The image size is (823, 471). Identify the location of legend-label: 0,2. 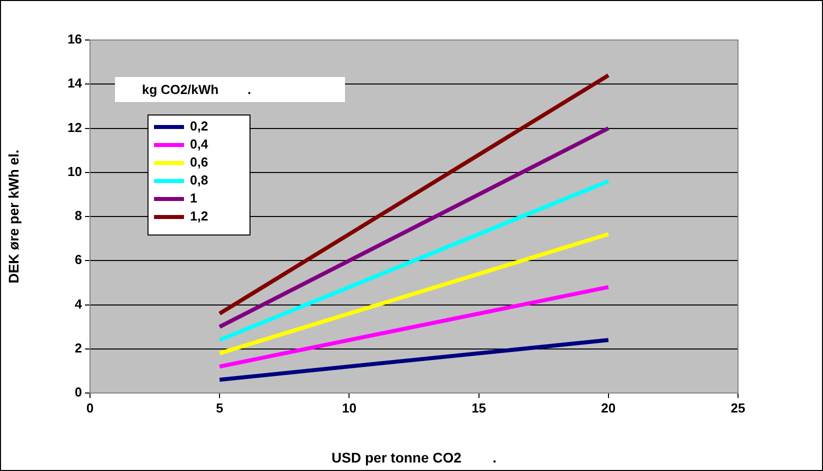
(199, 126).